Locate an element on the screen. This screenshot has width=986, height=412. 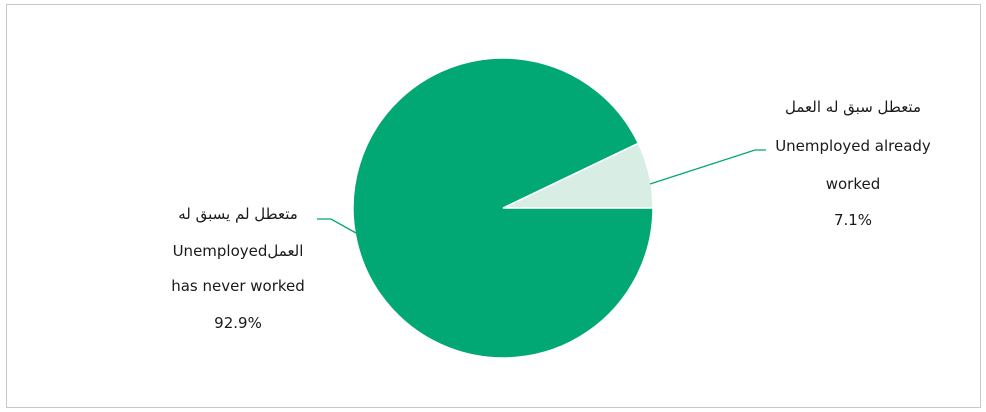
slice-label-unemployed-already-worked-en: Unemployed already is located at coordinates (853, 146).